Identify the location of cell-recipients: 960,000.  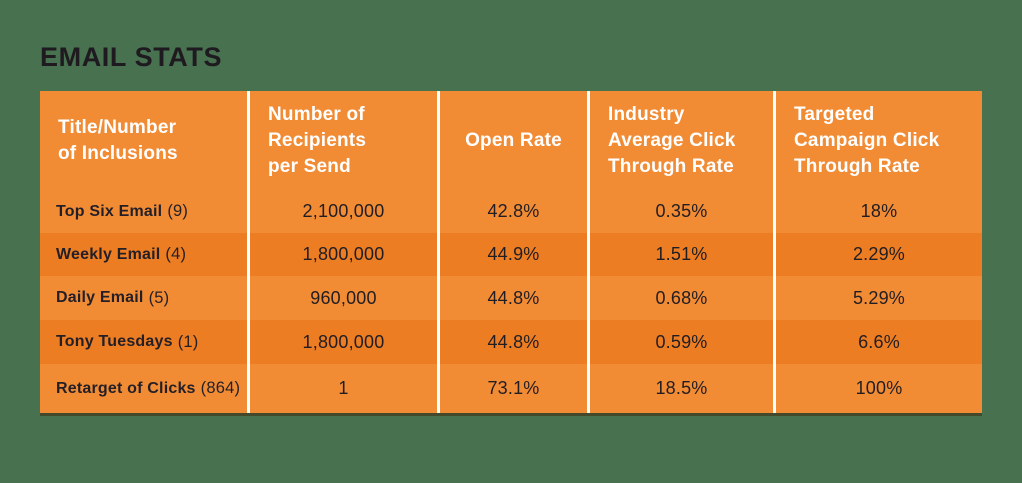
(342, 298).